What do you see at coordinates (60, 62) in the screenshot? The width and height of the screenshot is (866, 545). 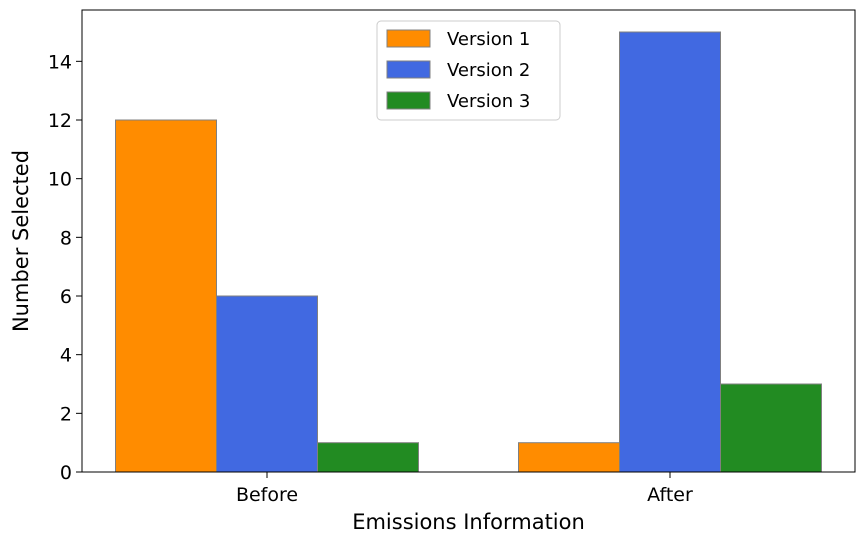 I see `y-tick-label: 14` at bounding box center [60, 62].